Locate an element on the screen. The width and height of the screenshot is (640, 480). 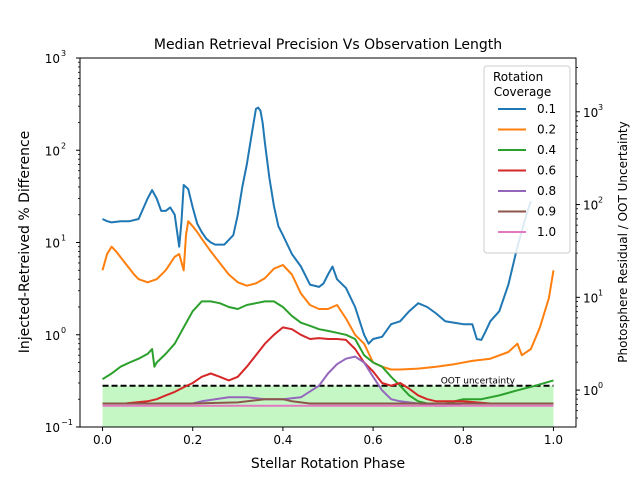
x-tick-label: 0.2 is located at coordinates (192, 440).